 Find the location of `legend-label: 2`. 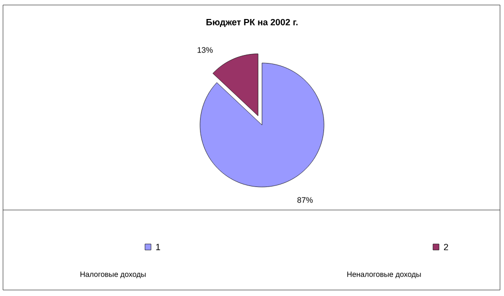

legend-label: 2 is located at coordinates (446, 247).